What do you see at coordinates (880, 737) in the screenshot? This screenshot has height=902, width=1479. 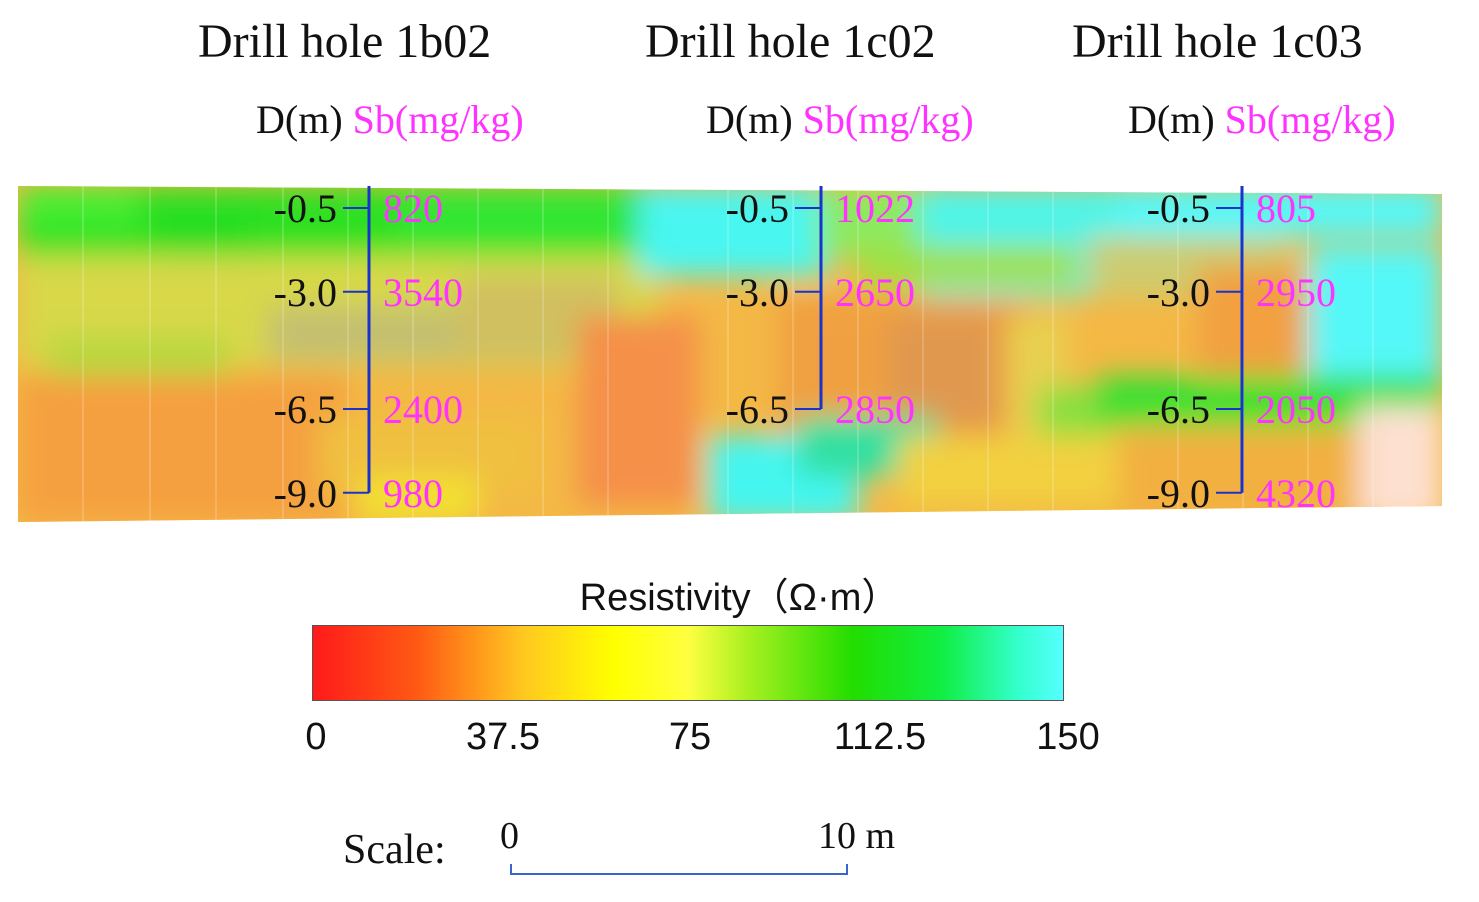 I see `colorbar-tick-112-5: 112.5` at bounding box center [880, 737].